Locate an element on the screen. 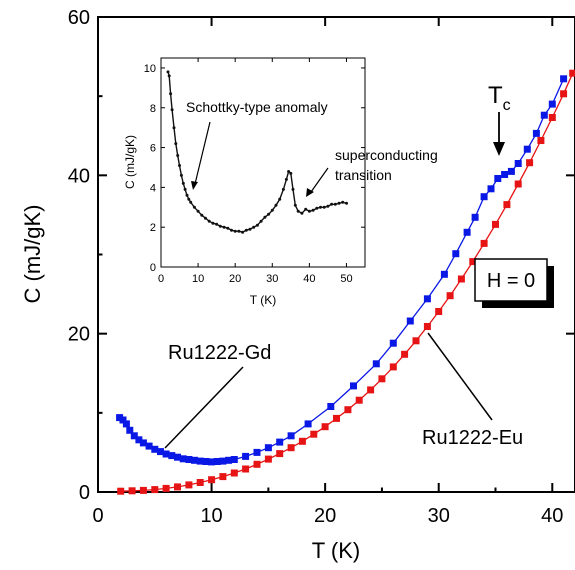  sc-arrow-head is located at coordinates (310, 192).